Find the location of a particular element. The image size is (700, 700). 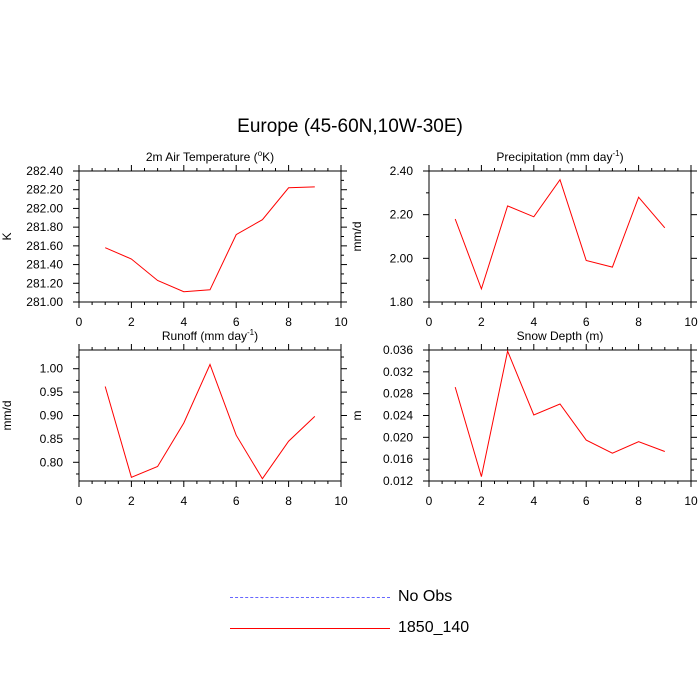

y-tick-label: 0.024 is located at coordinates (398, 416).